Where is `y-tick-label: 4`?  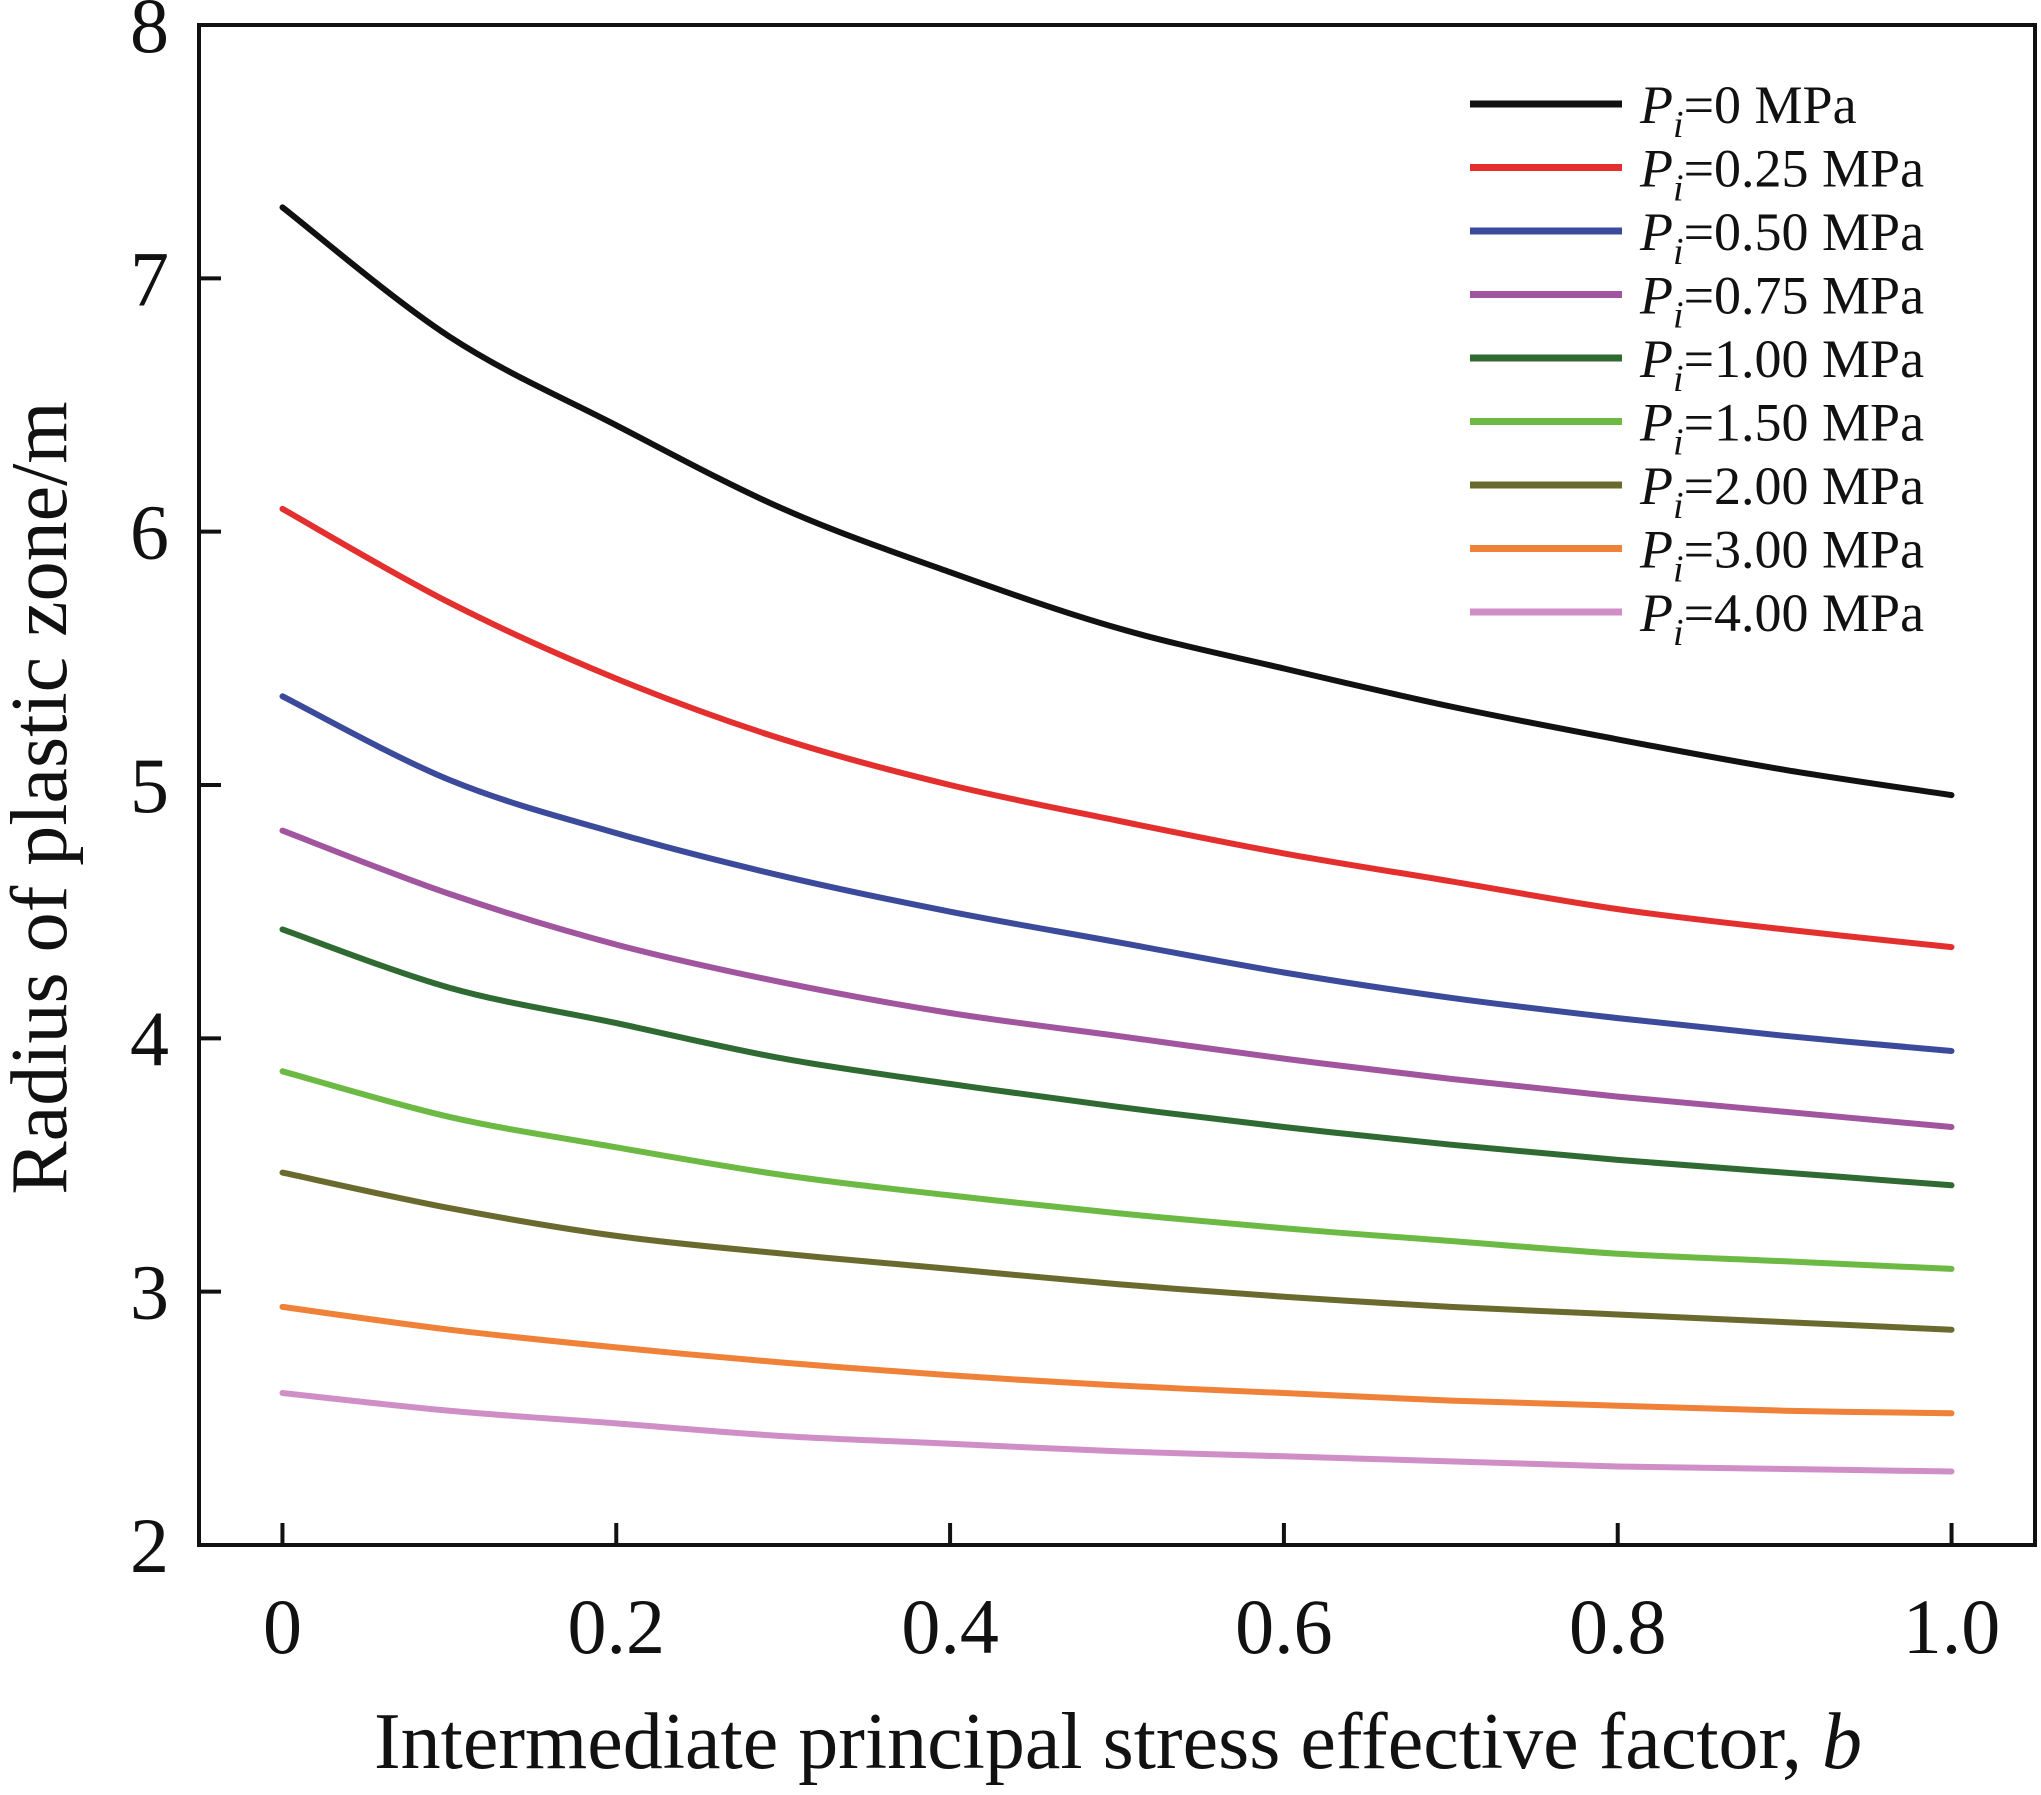 y-tick-label: 4 is located at coordinates (149, 1038).